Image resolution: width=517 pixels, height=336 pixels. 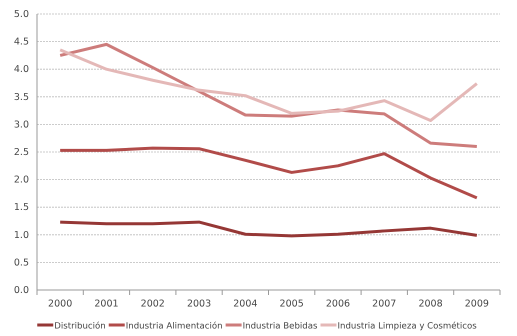 I want to click on y-tick-label: 5.0, so click(x=21, y=14).